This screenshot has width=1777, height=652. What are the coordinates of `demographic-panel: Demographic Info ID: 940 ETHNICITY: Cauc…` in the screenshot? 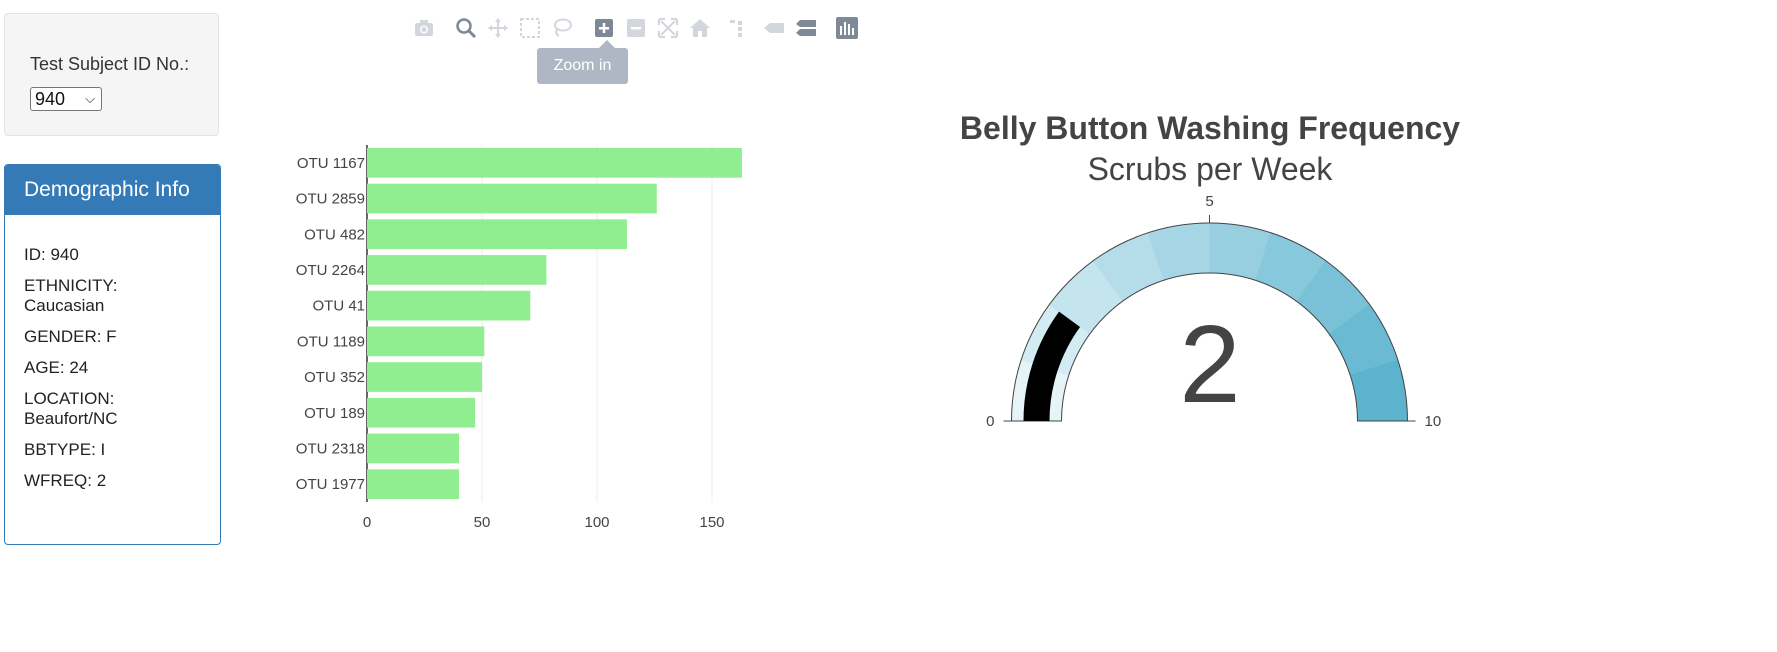 It's located at (112, 354).